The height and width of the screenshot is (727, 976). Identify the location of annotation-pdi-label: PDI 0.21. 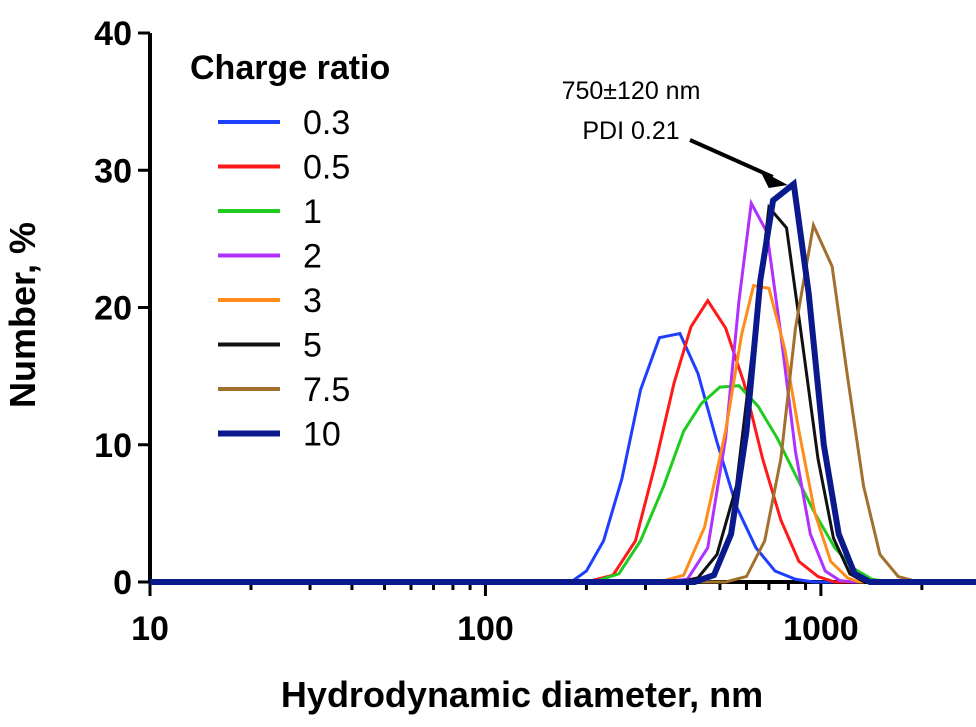
(630, 131).